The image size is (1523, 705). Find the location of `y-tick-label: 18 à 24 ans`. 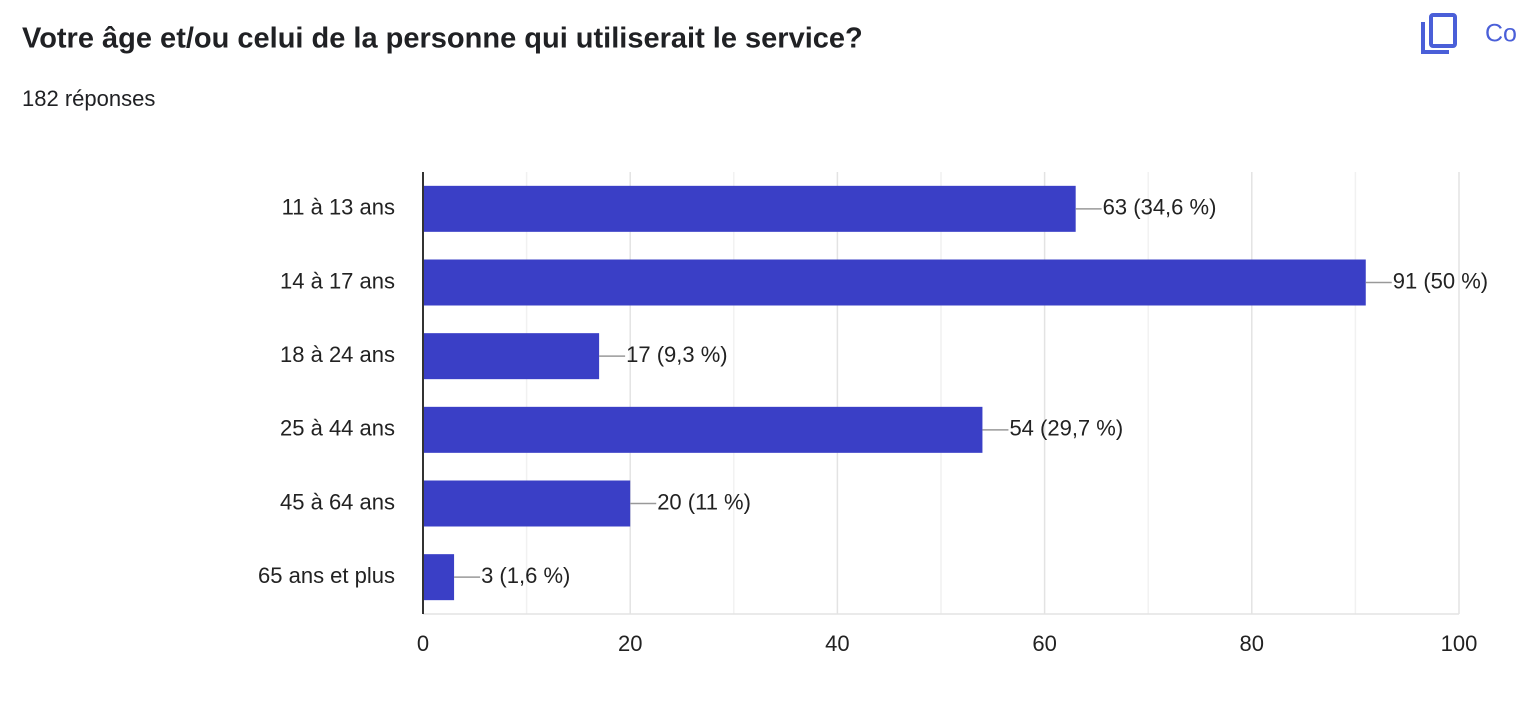

y-tick-label: 18 à 24 ans is located at coordinates (337, 354).